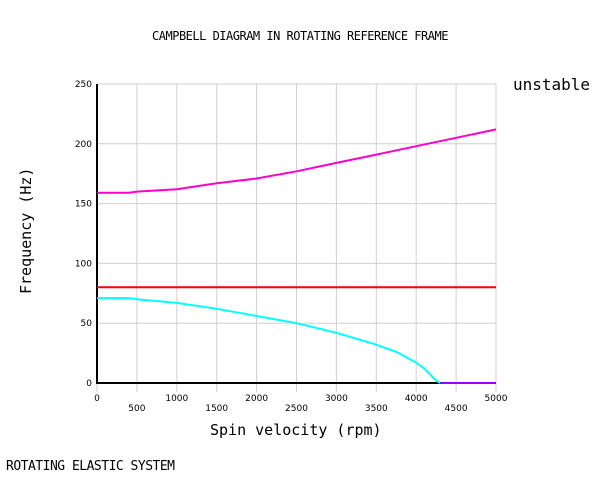 The height and width of the screenshot is (485, 600). Describe the element at coordinates (89, 384) in the screenshot. I see `y-tick-label: 0` at that location.